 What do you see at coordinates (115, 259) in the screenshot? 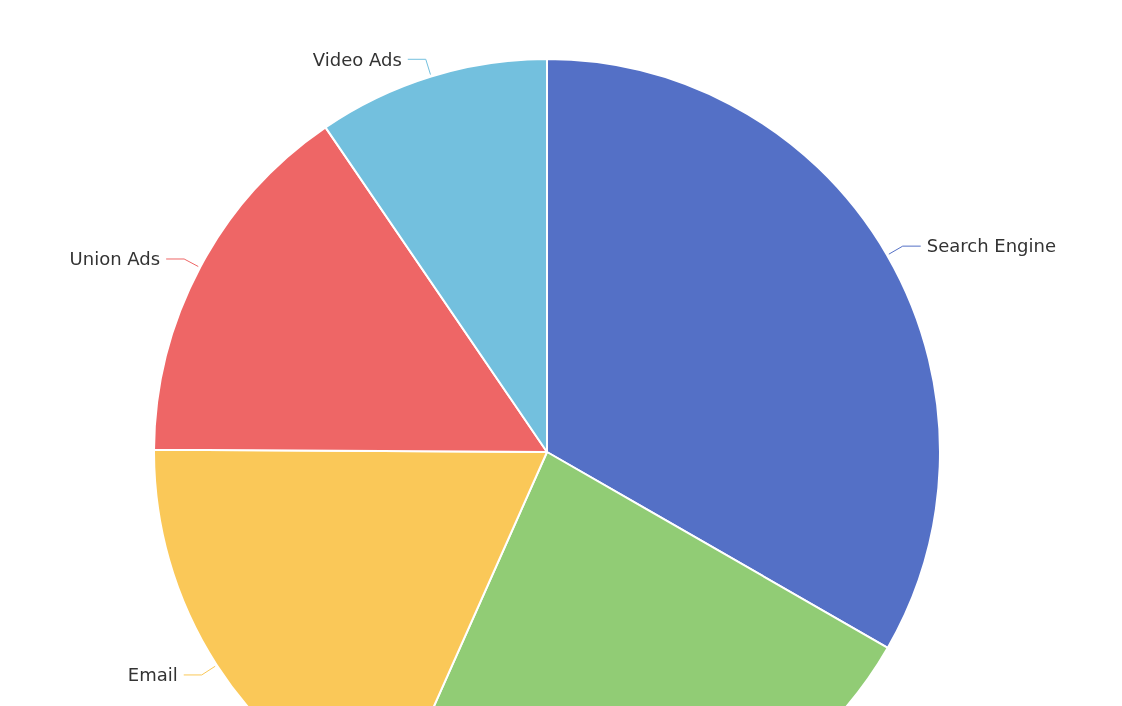
I see `slice-label: Union Ads` at bounding box center [115, 259].